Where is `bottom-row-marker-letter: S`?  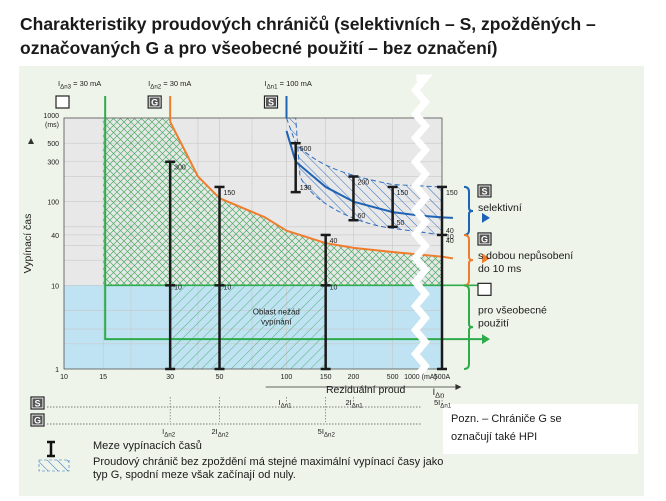
bottom-row-marker-letter: S is located at coordinates (37, 404).